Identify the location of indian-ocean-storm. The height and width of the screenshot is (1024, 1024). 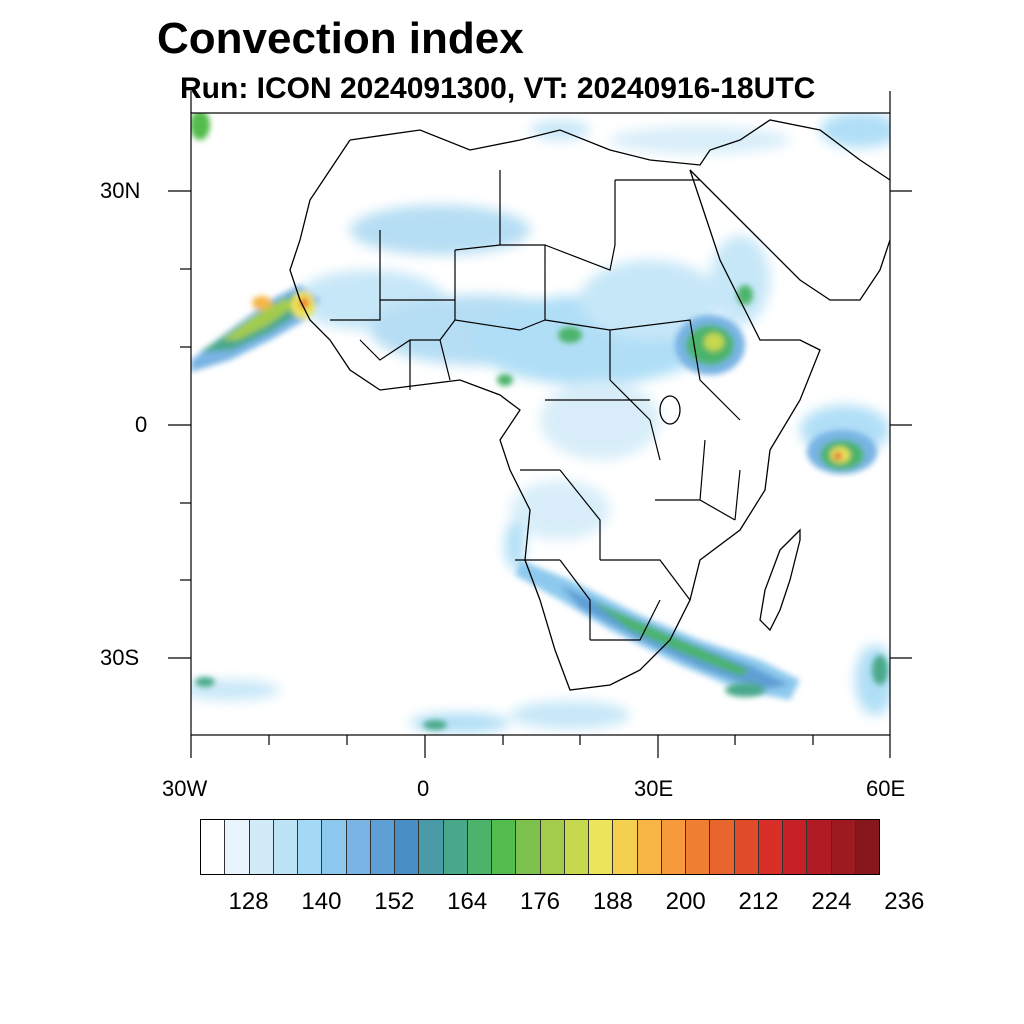
(842, 452).